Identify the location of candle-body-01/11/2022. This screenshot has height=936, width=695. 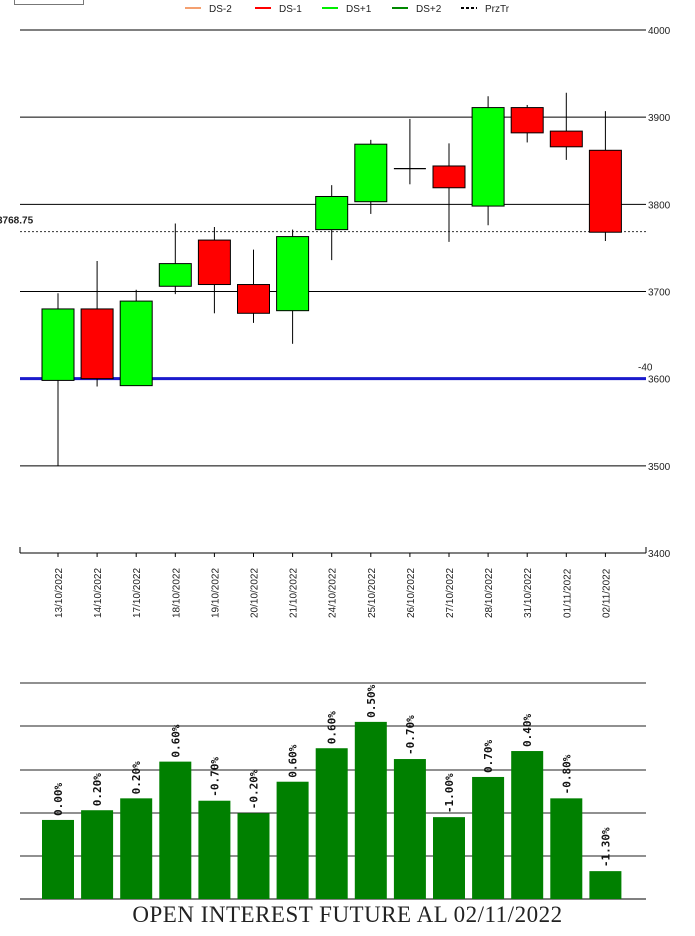
(566, 139).